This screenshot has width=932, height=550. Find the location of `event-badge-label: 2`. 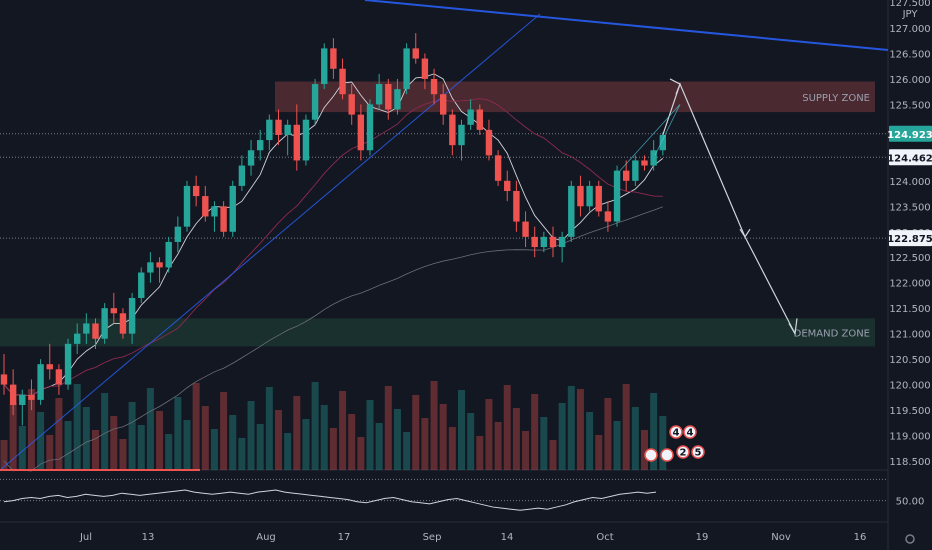

event-badge-label: 2 is located at coordinates (683, 453).